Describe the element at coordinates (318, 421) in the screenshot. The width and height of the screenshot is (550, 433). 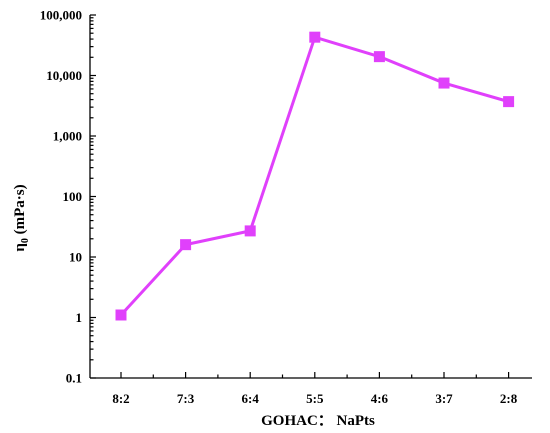
I see `x-axis-title: GOHAC： NaPts` at that location.